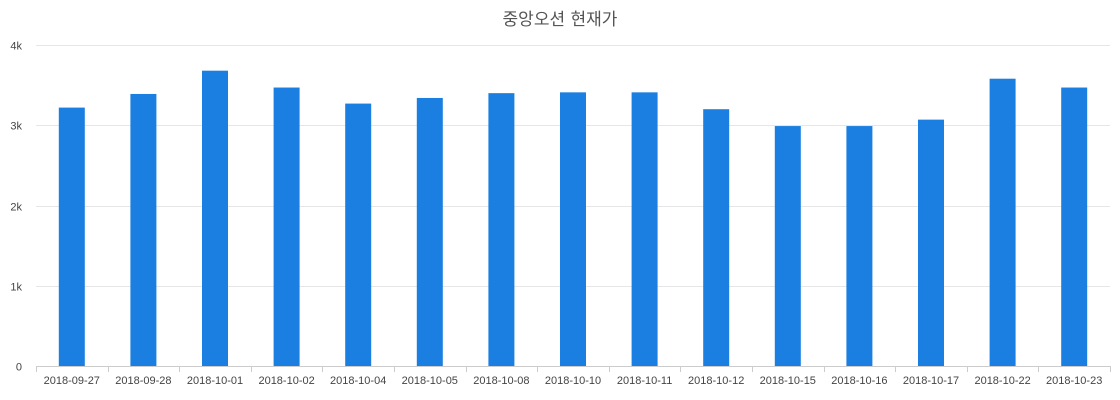 This screenshot has width=1120, height=400. I want to click on y-tick-label: 2k, so click(16, 208).